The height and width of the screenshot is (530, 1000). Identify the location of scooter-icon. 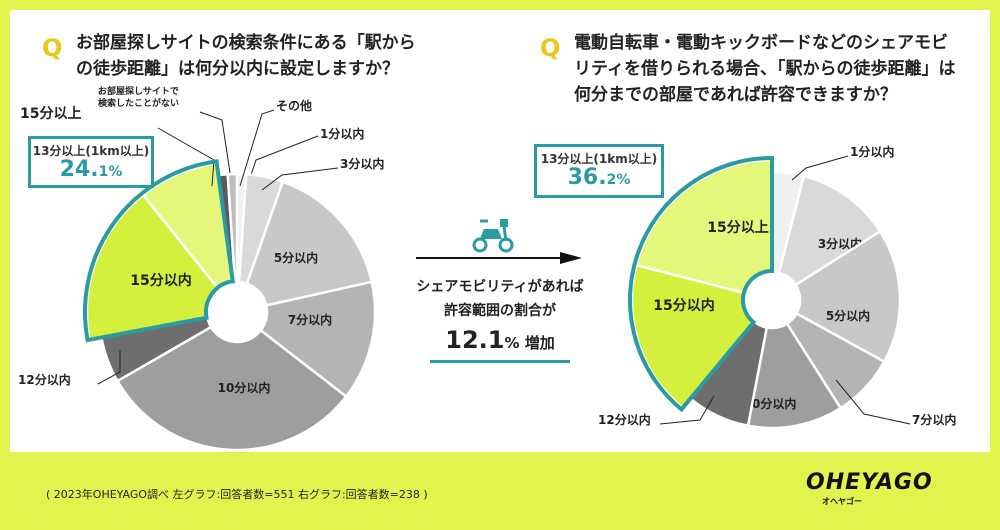
(493, 236).